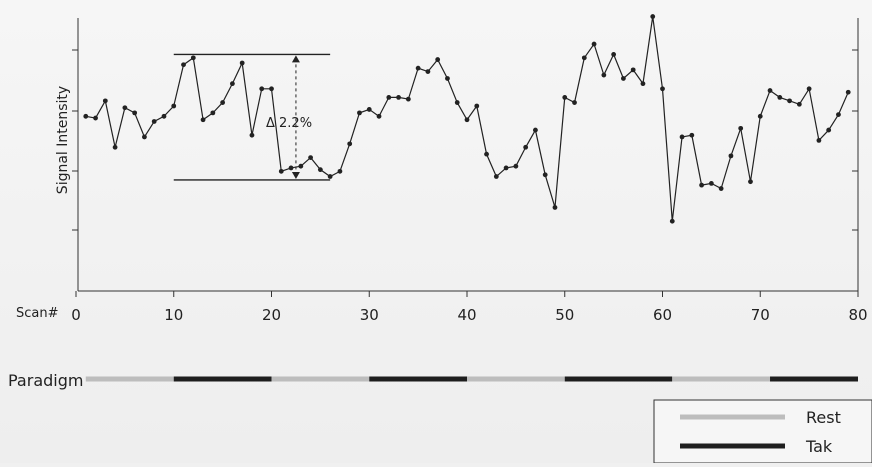 The image size is (872, 467). Describe the element at coordinates (295, 59) in the screenshot. I see `delta-arrow-up` at that location.